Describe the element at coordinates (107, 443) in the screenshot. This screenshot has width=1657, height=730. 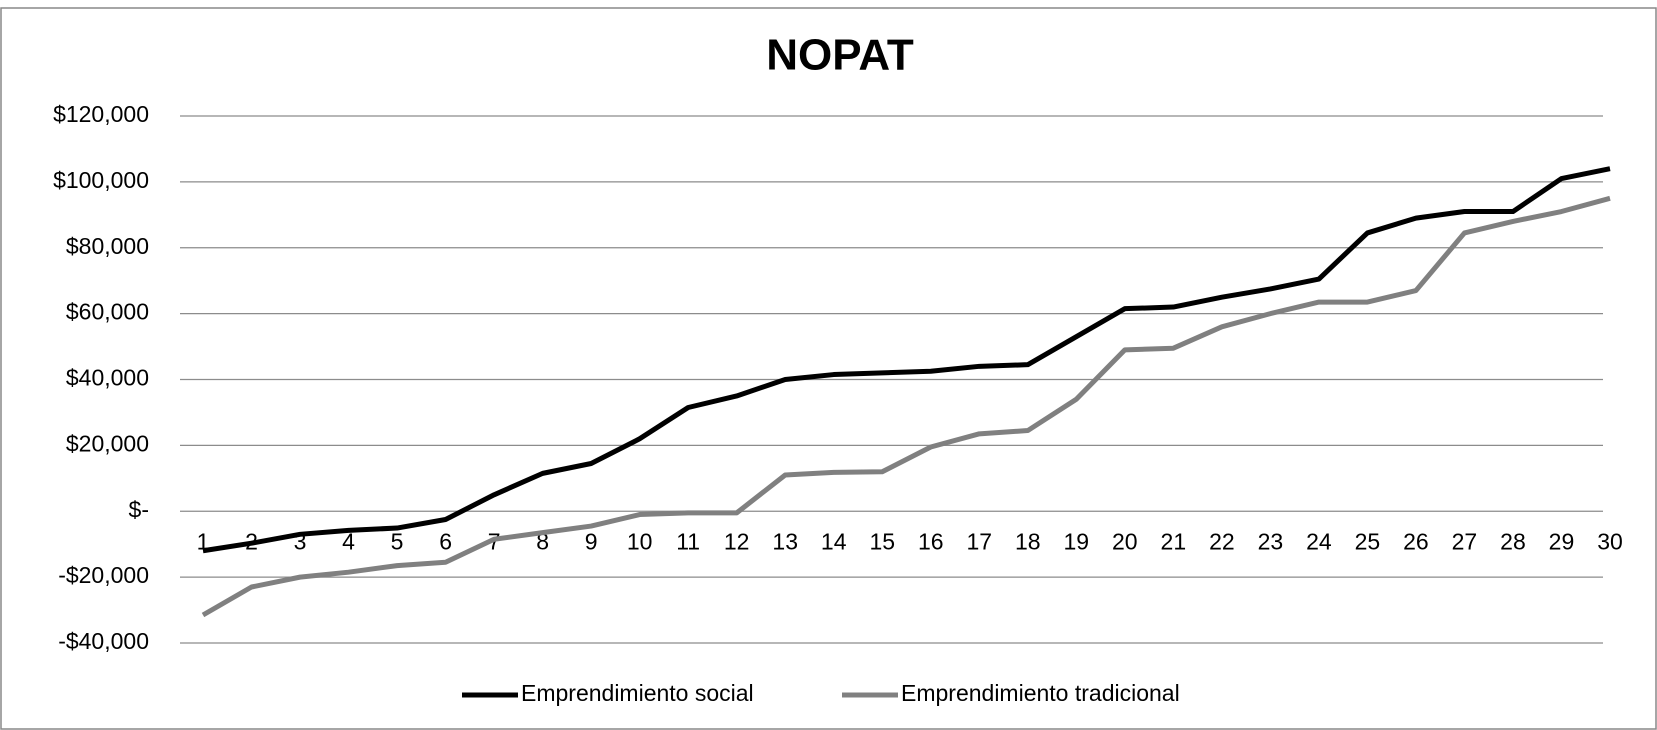
I see `y-tick-label: $20,000` at that location.